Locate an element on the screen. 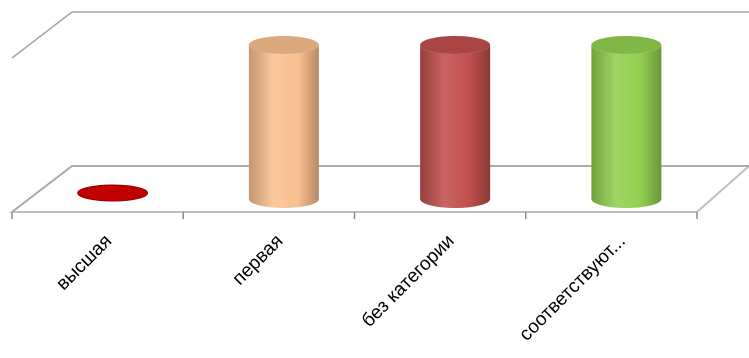 Image resolution: width=749 pixels, height=358 pixels. x-tick-label-0: высшая is located at coordinates (84, 263).